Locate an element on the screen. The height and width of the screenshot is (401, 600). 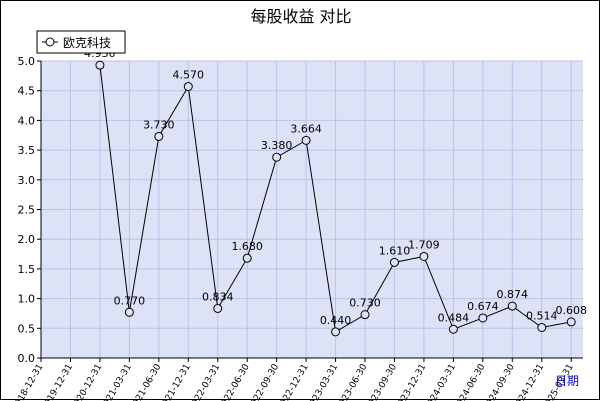
x-tick-label: 2023-09-30 is located at coordinates (381, 381).